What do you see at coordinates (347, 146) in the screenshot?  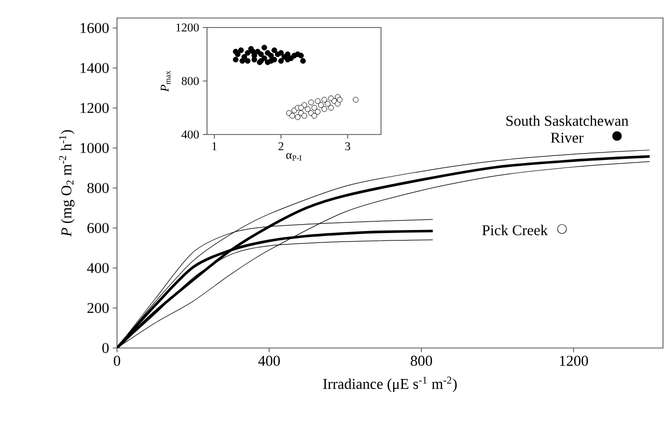 I see `x-tick-label: 3` at bounding box center [347, 146].